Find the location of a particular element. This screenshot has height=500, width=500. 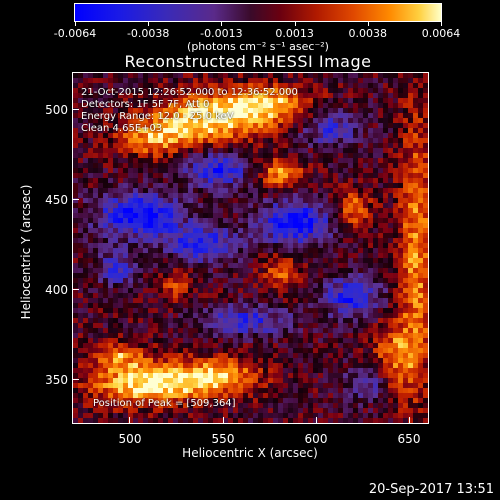

x-tick-label: 650 is located at coordinates (409, 439).